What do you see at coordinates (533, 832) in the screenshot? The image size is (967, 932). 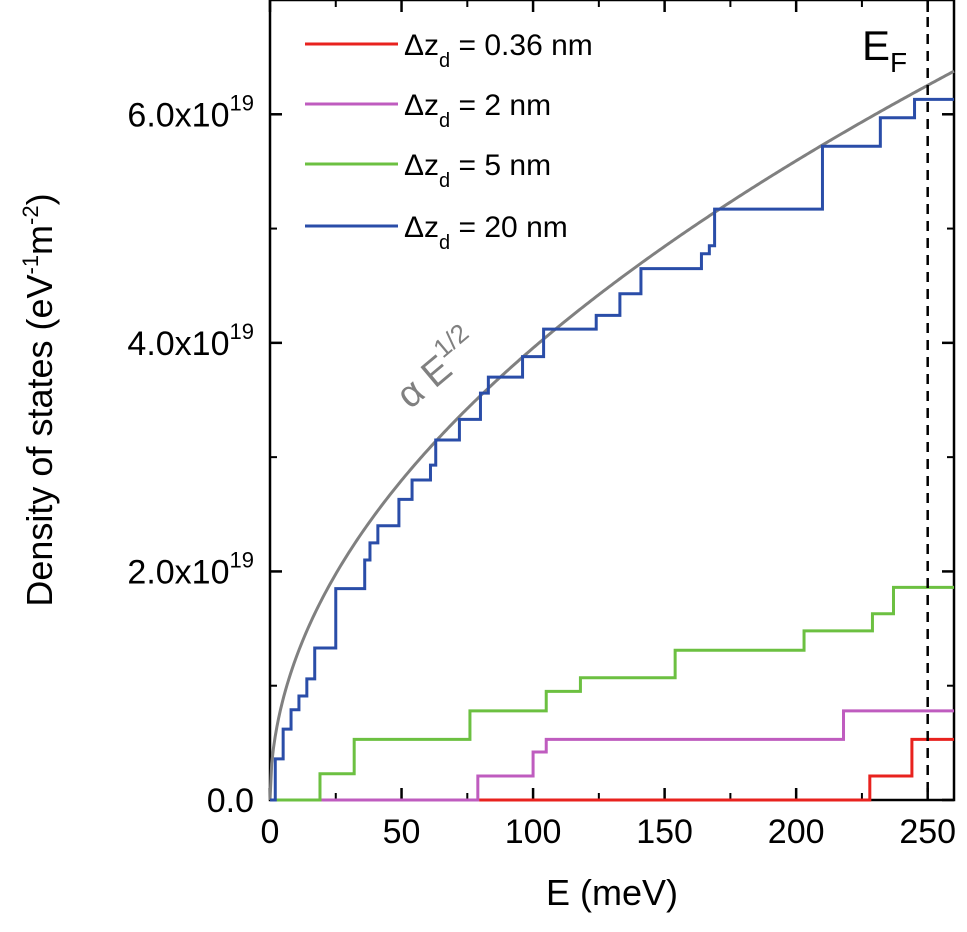 I see `x-tick-label: 100` at bounding box center [533, 832].